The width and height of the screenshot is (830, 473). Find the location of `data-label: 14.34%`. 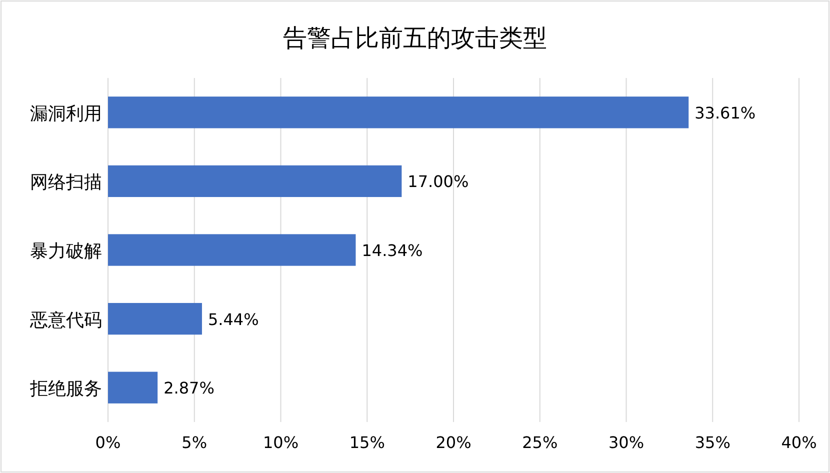

data-label: 14.34% is located at coordinates (392, 250).